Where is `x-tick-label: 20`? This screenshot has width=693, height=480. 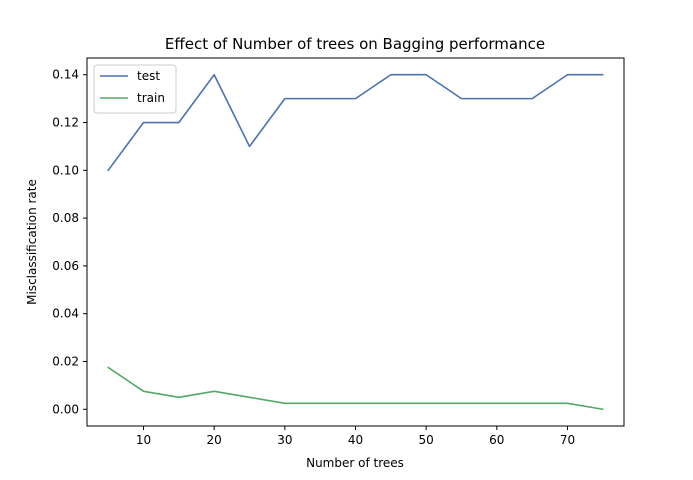 x-tick-label: 20 is located at coordinates (214, 440).